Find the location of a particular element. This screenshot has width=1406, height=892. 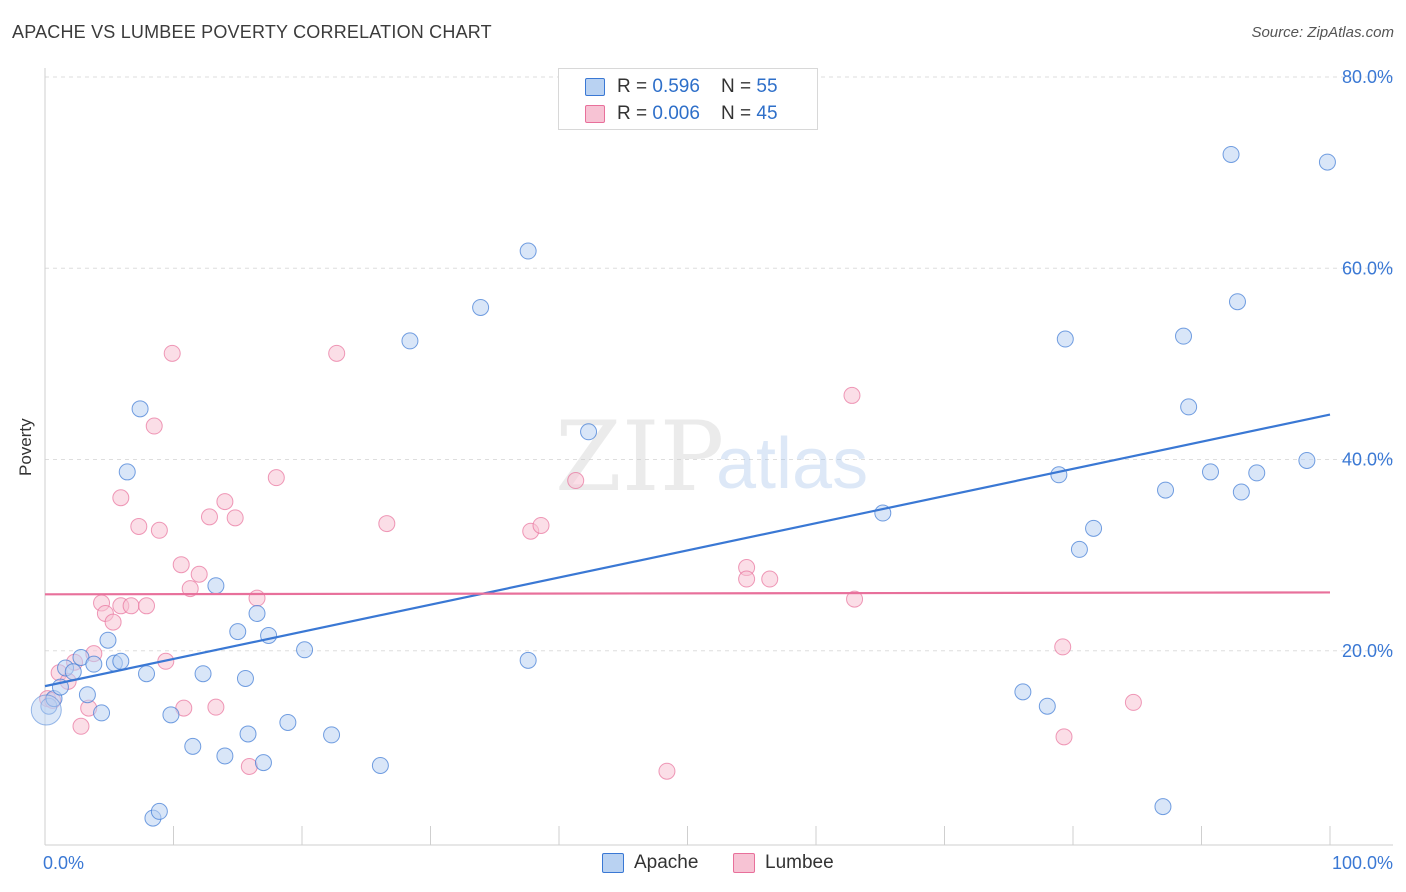

x-tick-label-max: 100.0% is located at coordinates (1362, 863).